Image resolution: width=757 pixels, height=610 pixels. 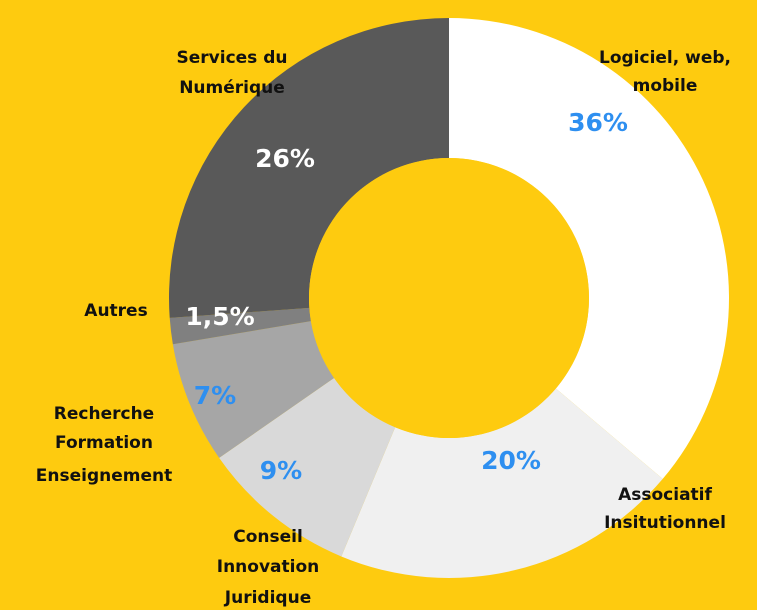 What do you see at coordinates (104, 443) in the screenshot?
I see `category-label: Formation` at bounding box center [104, 443].